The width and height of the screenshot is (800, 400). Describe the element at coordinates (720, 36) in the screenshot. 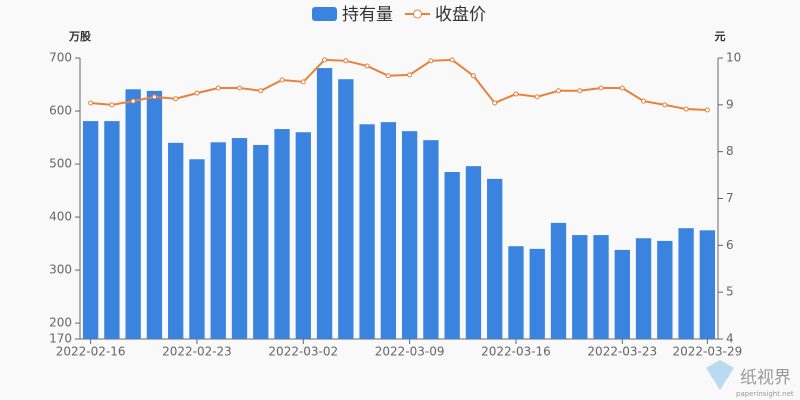

I see `y2-axis-title: 元` at that location.